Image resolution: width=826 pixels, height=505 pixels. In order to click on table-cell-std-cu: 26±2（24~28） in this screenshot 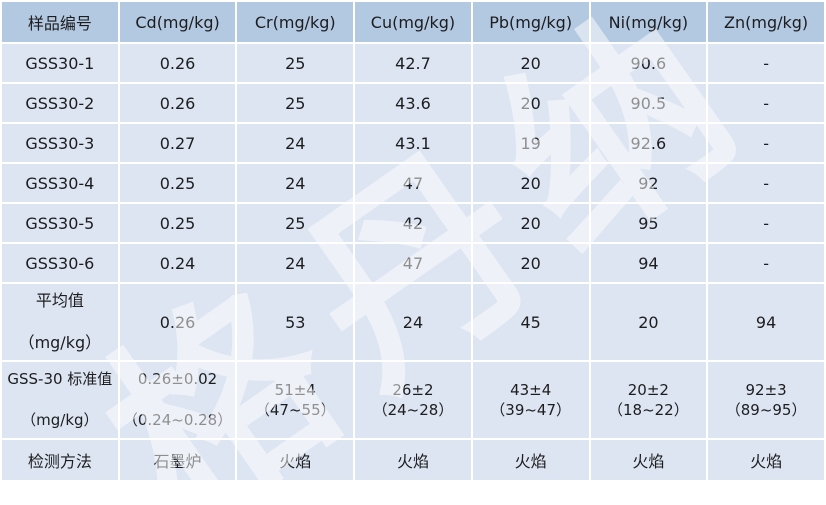, I will do `click(413, 400)`.